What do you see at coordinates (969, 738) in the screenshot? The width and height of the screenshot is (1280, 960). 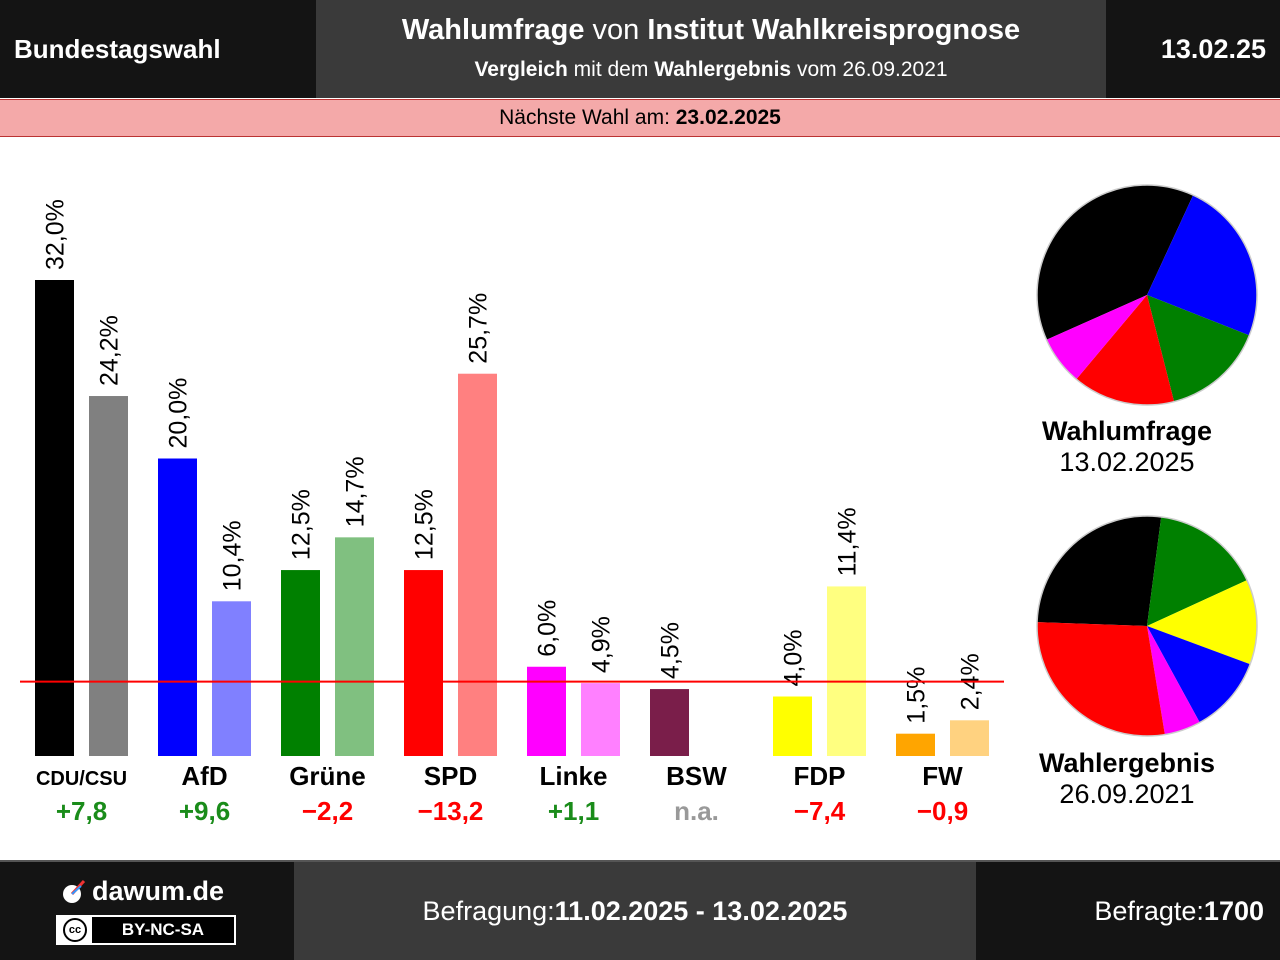 I see `bar-result-fw` at bounding box center [969, 738].